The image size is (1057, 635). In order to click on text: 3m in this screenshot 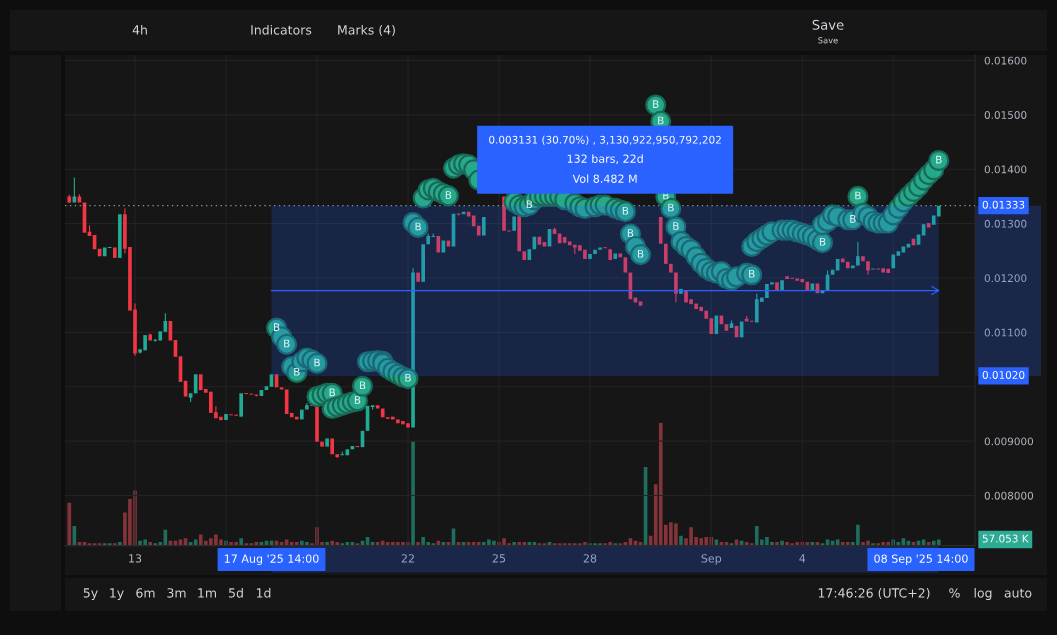, I will do `click(176, 593)`.